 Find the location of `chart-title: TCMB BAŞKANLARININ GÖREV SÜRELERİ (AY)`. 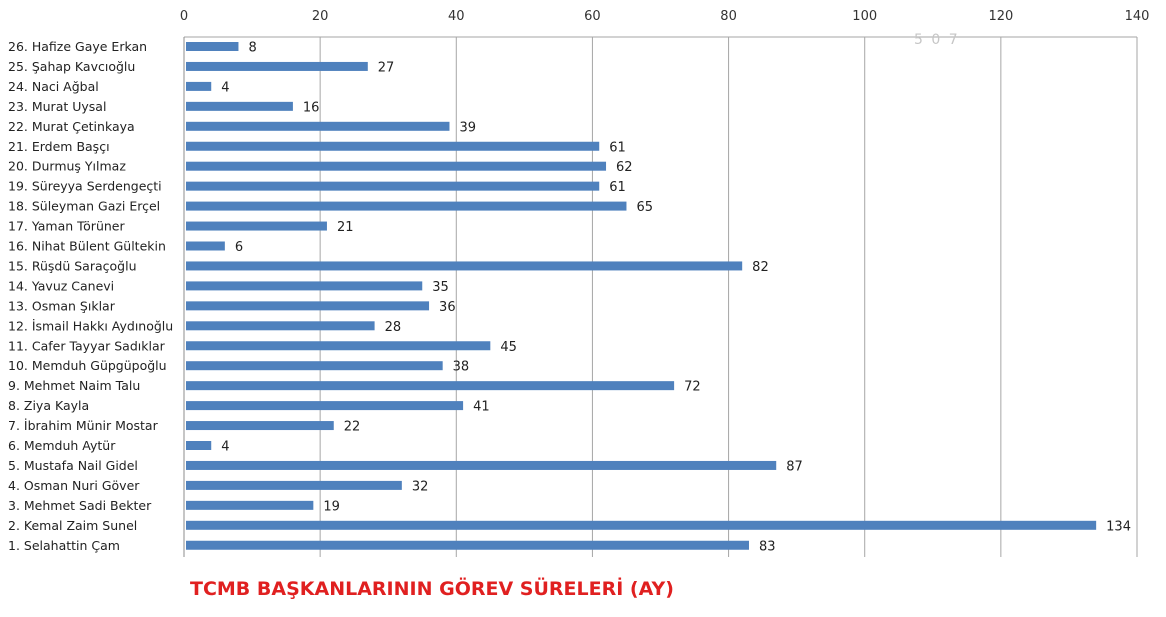

chart-title: TCMB BAŞKANLARININ GÖREV SÜRELERİ (AY) is located at coordinates (432, 589).